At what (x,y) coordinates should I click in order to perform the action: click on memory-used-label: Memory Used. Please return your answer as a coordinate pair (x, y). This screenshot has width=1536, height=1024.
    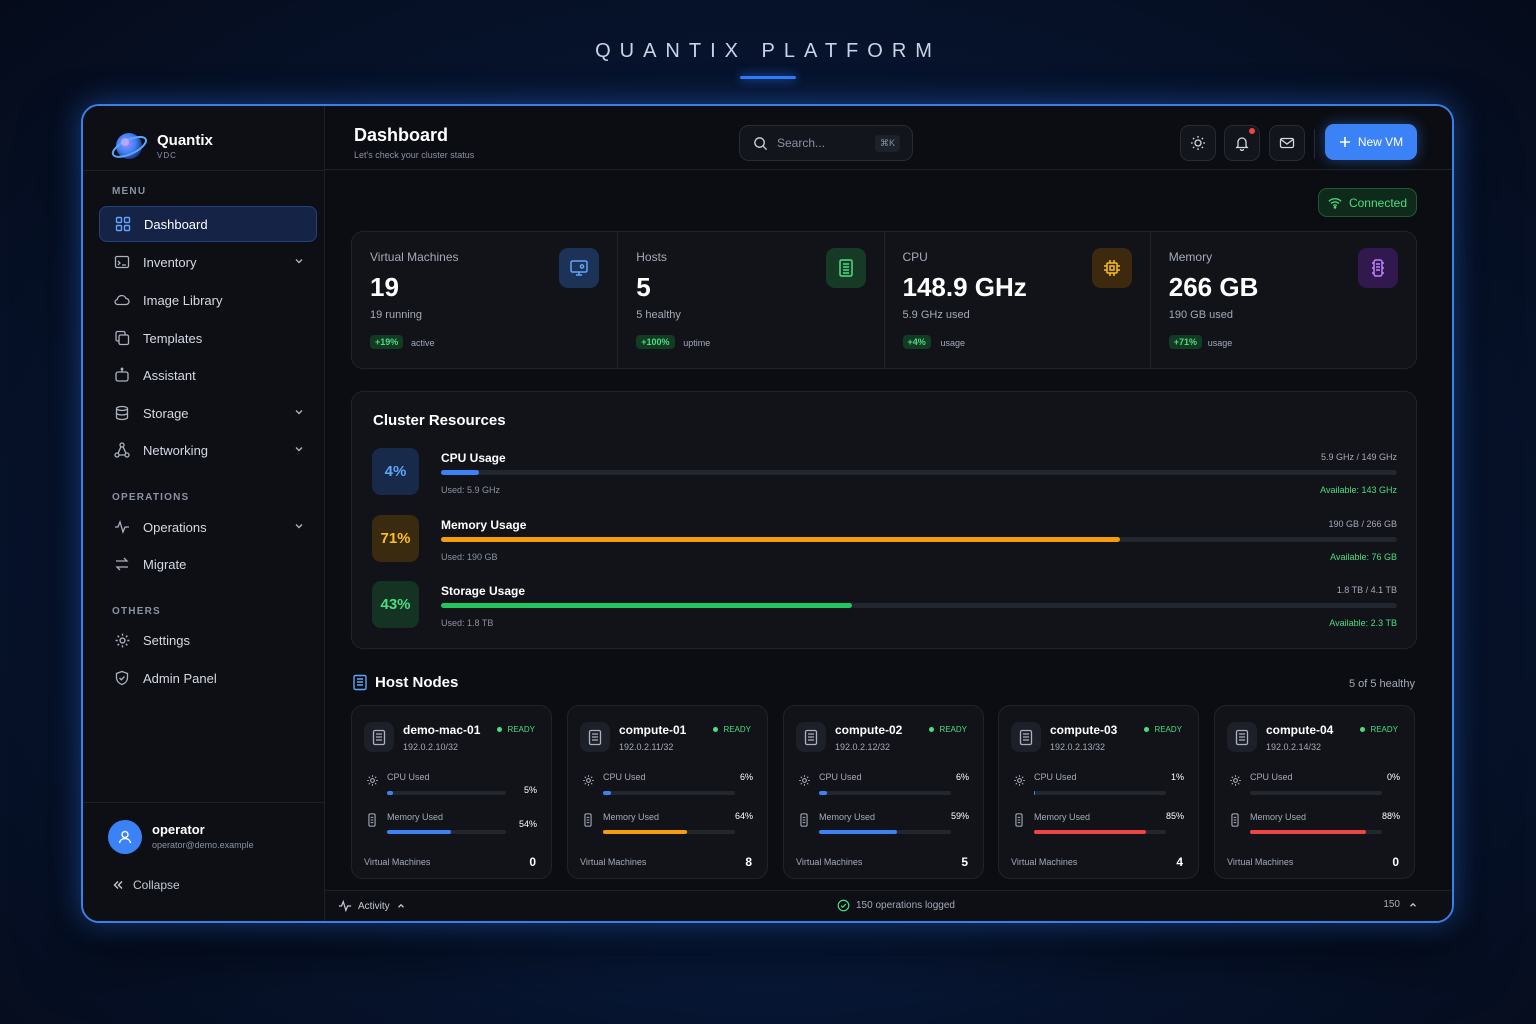
    Looking at the image, I should click on (1062, 817).